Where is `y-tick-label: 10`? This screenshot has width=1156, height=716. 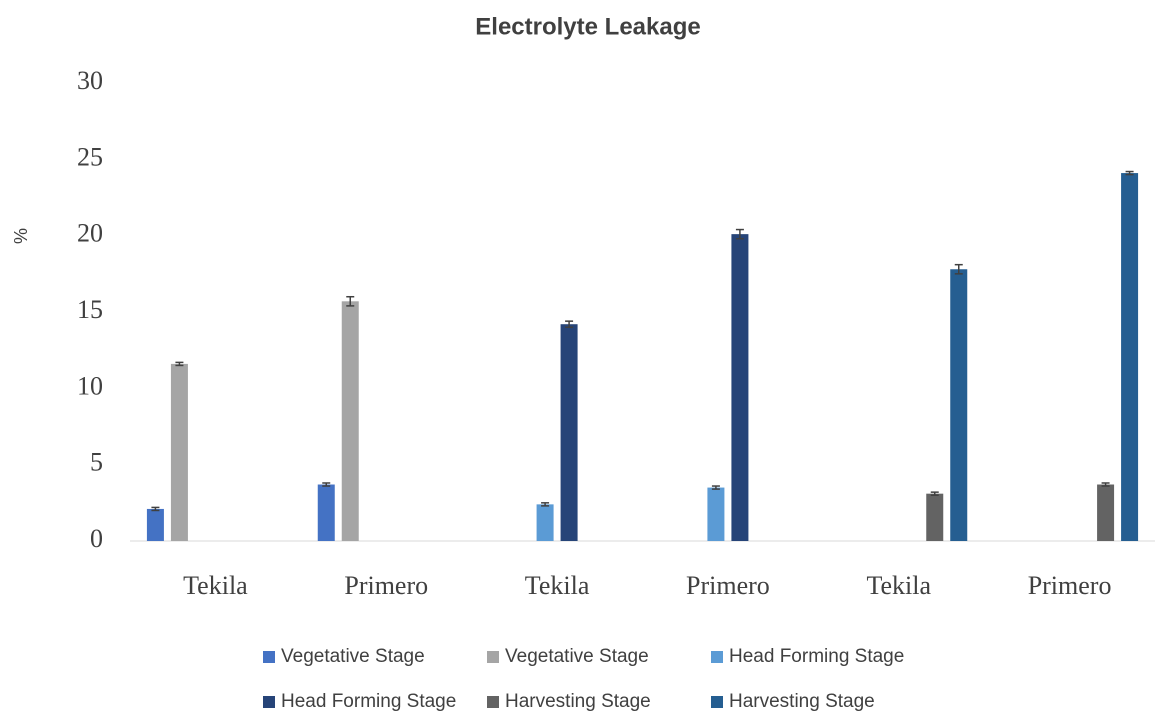 y-tick-label: 10 is located at coordinates (90, 385).